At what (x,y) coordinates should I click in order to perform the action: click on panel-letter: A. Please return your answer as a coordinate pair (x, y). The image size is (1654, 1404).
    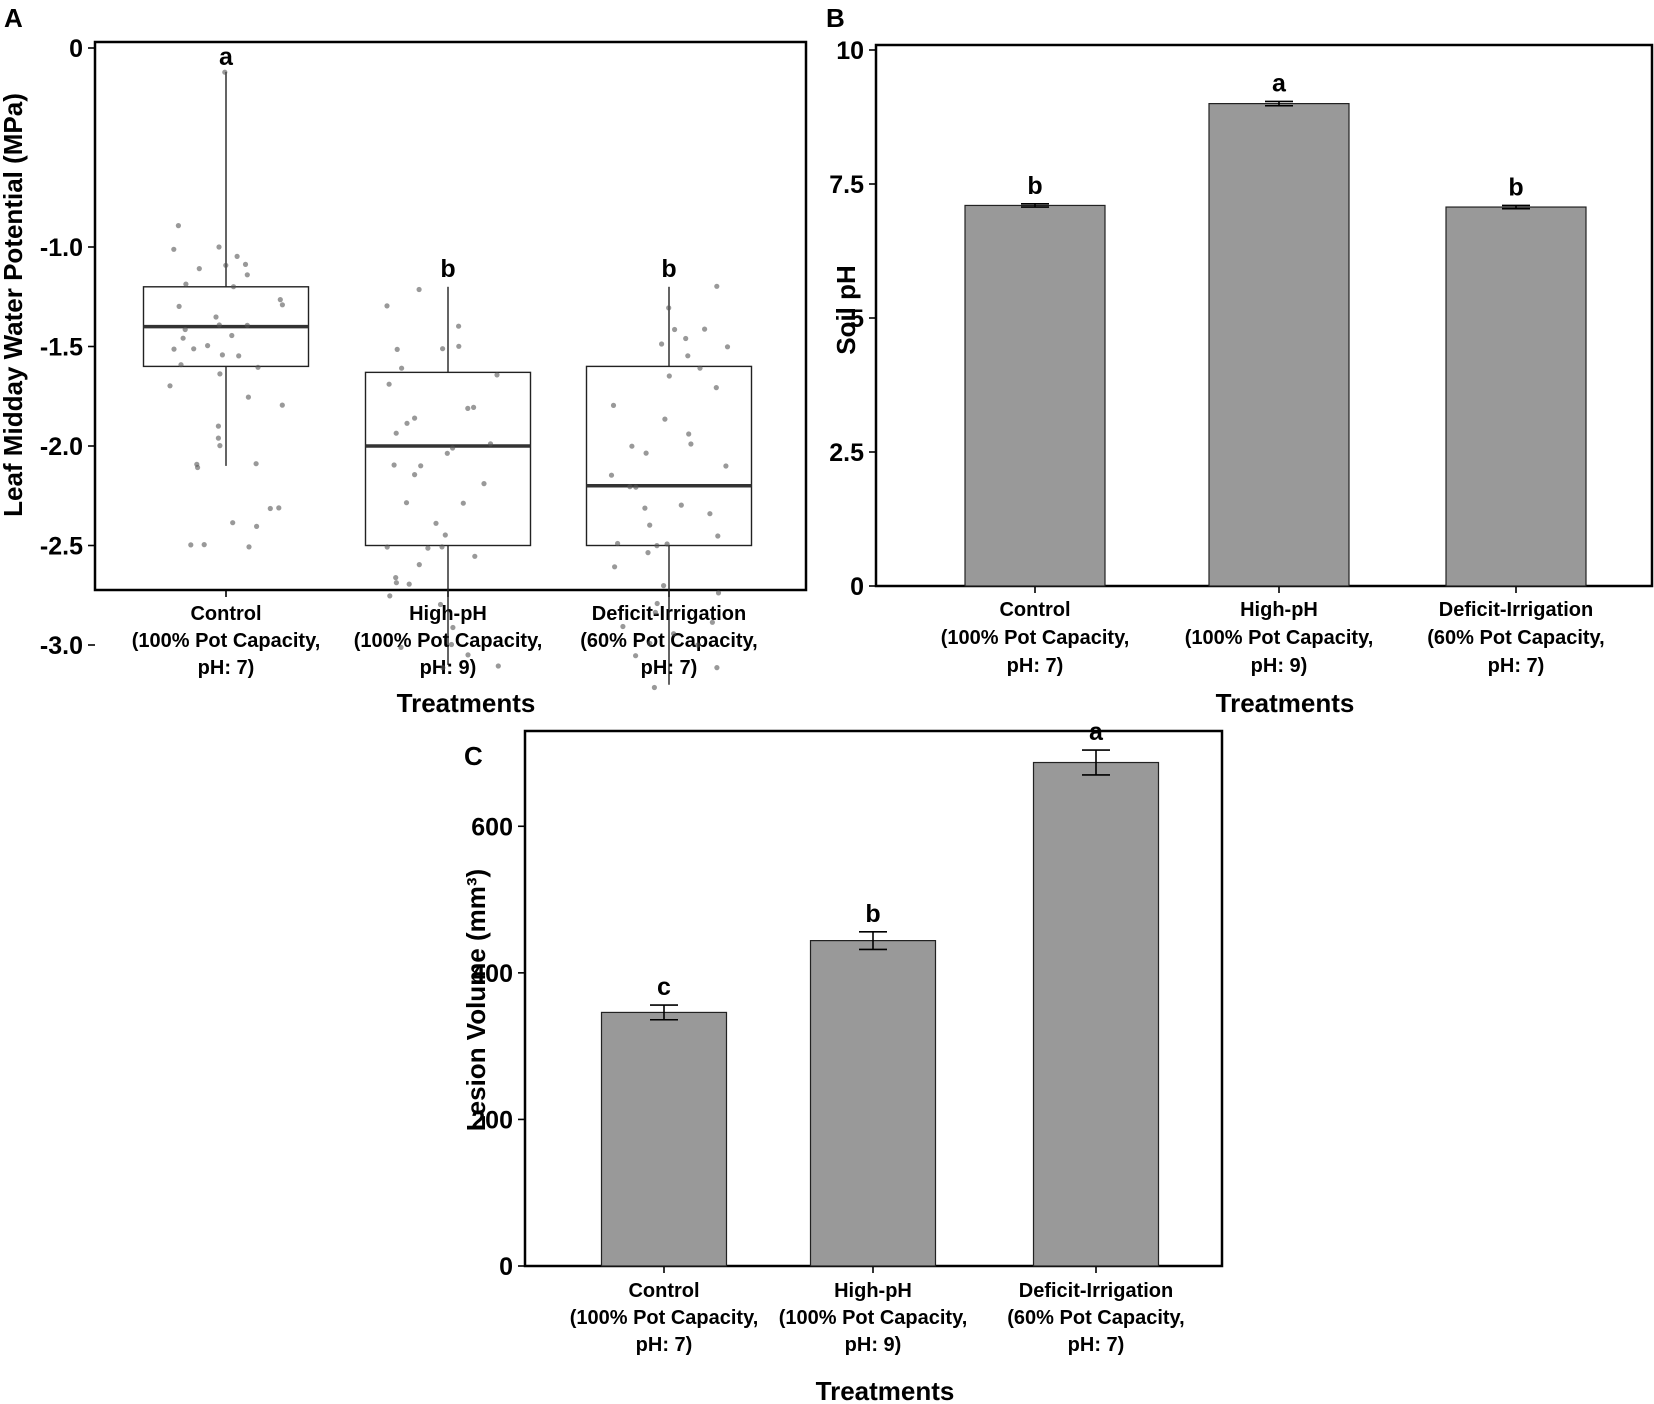
    Looking at the image, I should click on (13, 18).